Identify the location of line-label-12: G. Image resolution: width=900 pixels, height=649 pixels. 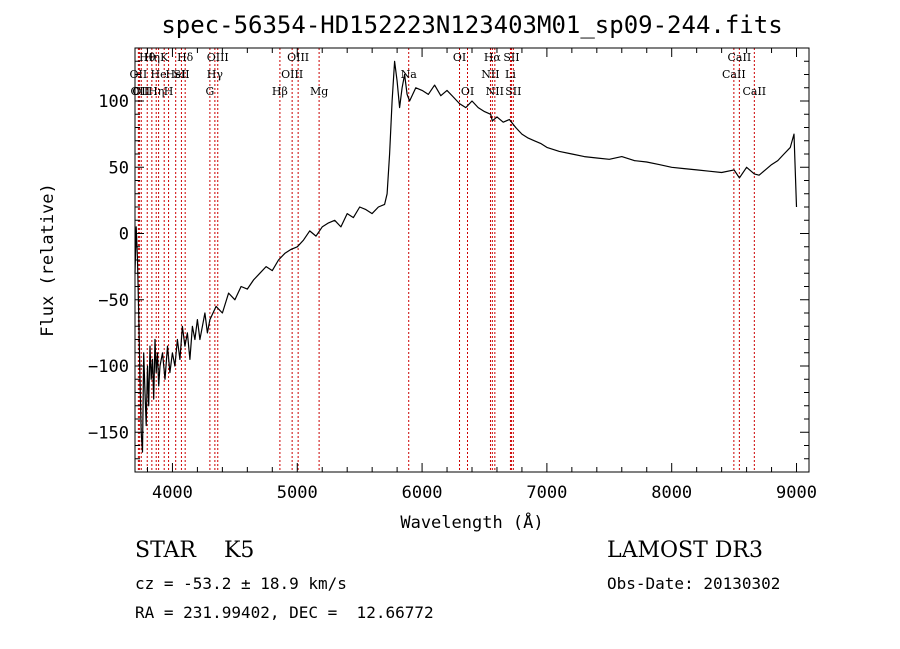
(209, 91).